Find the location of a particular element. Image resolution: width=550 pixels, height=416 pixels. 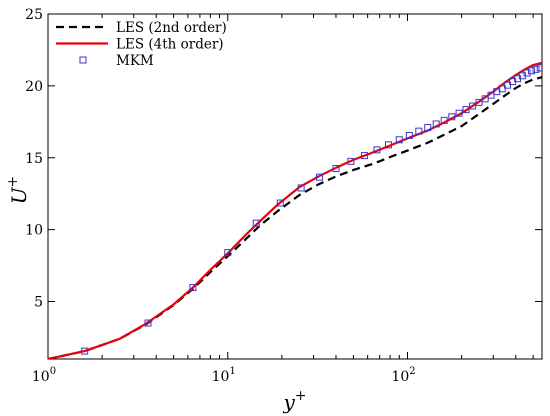

y-axis-label-sup: + is located at coordinates (13, 182).